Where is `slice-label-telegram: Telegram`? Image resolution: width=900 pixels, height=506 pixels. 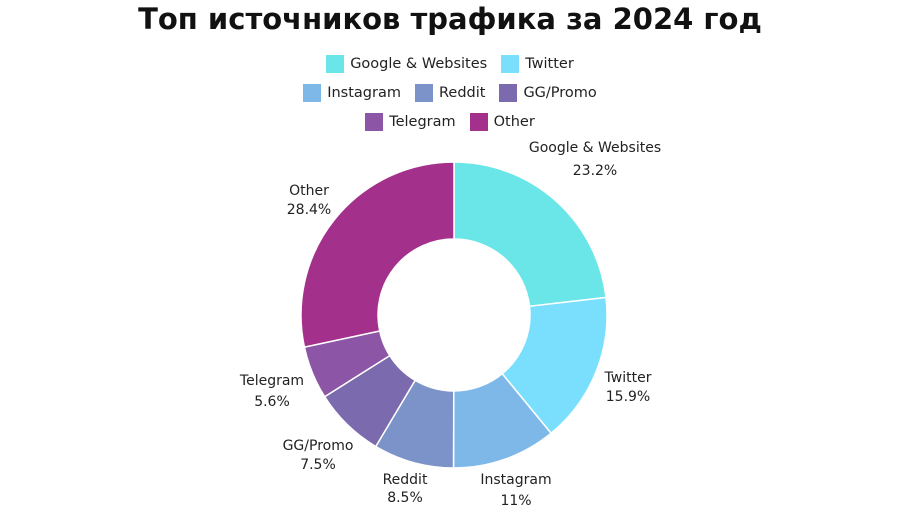 slice-label-telegram: Telegram is located at coordinates (271, 381).